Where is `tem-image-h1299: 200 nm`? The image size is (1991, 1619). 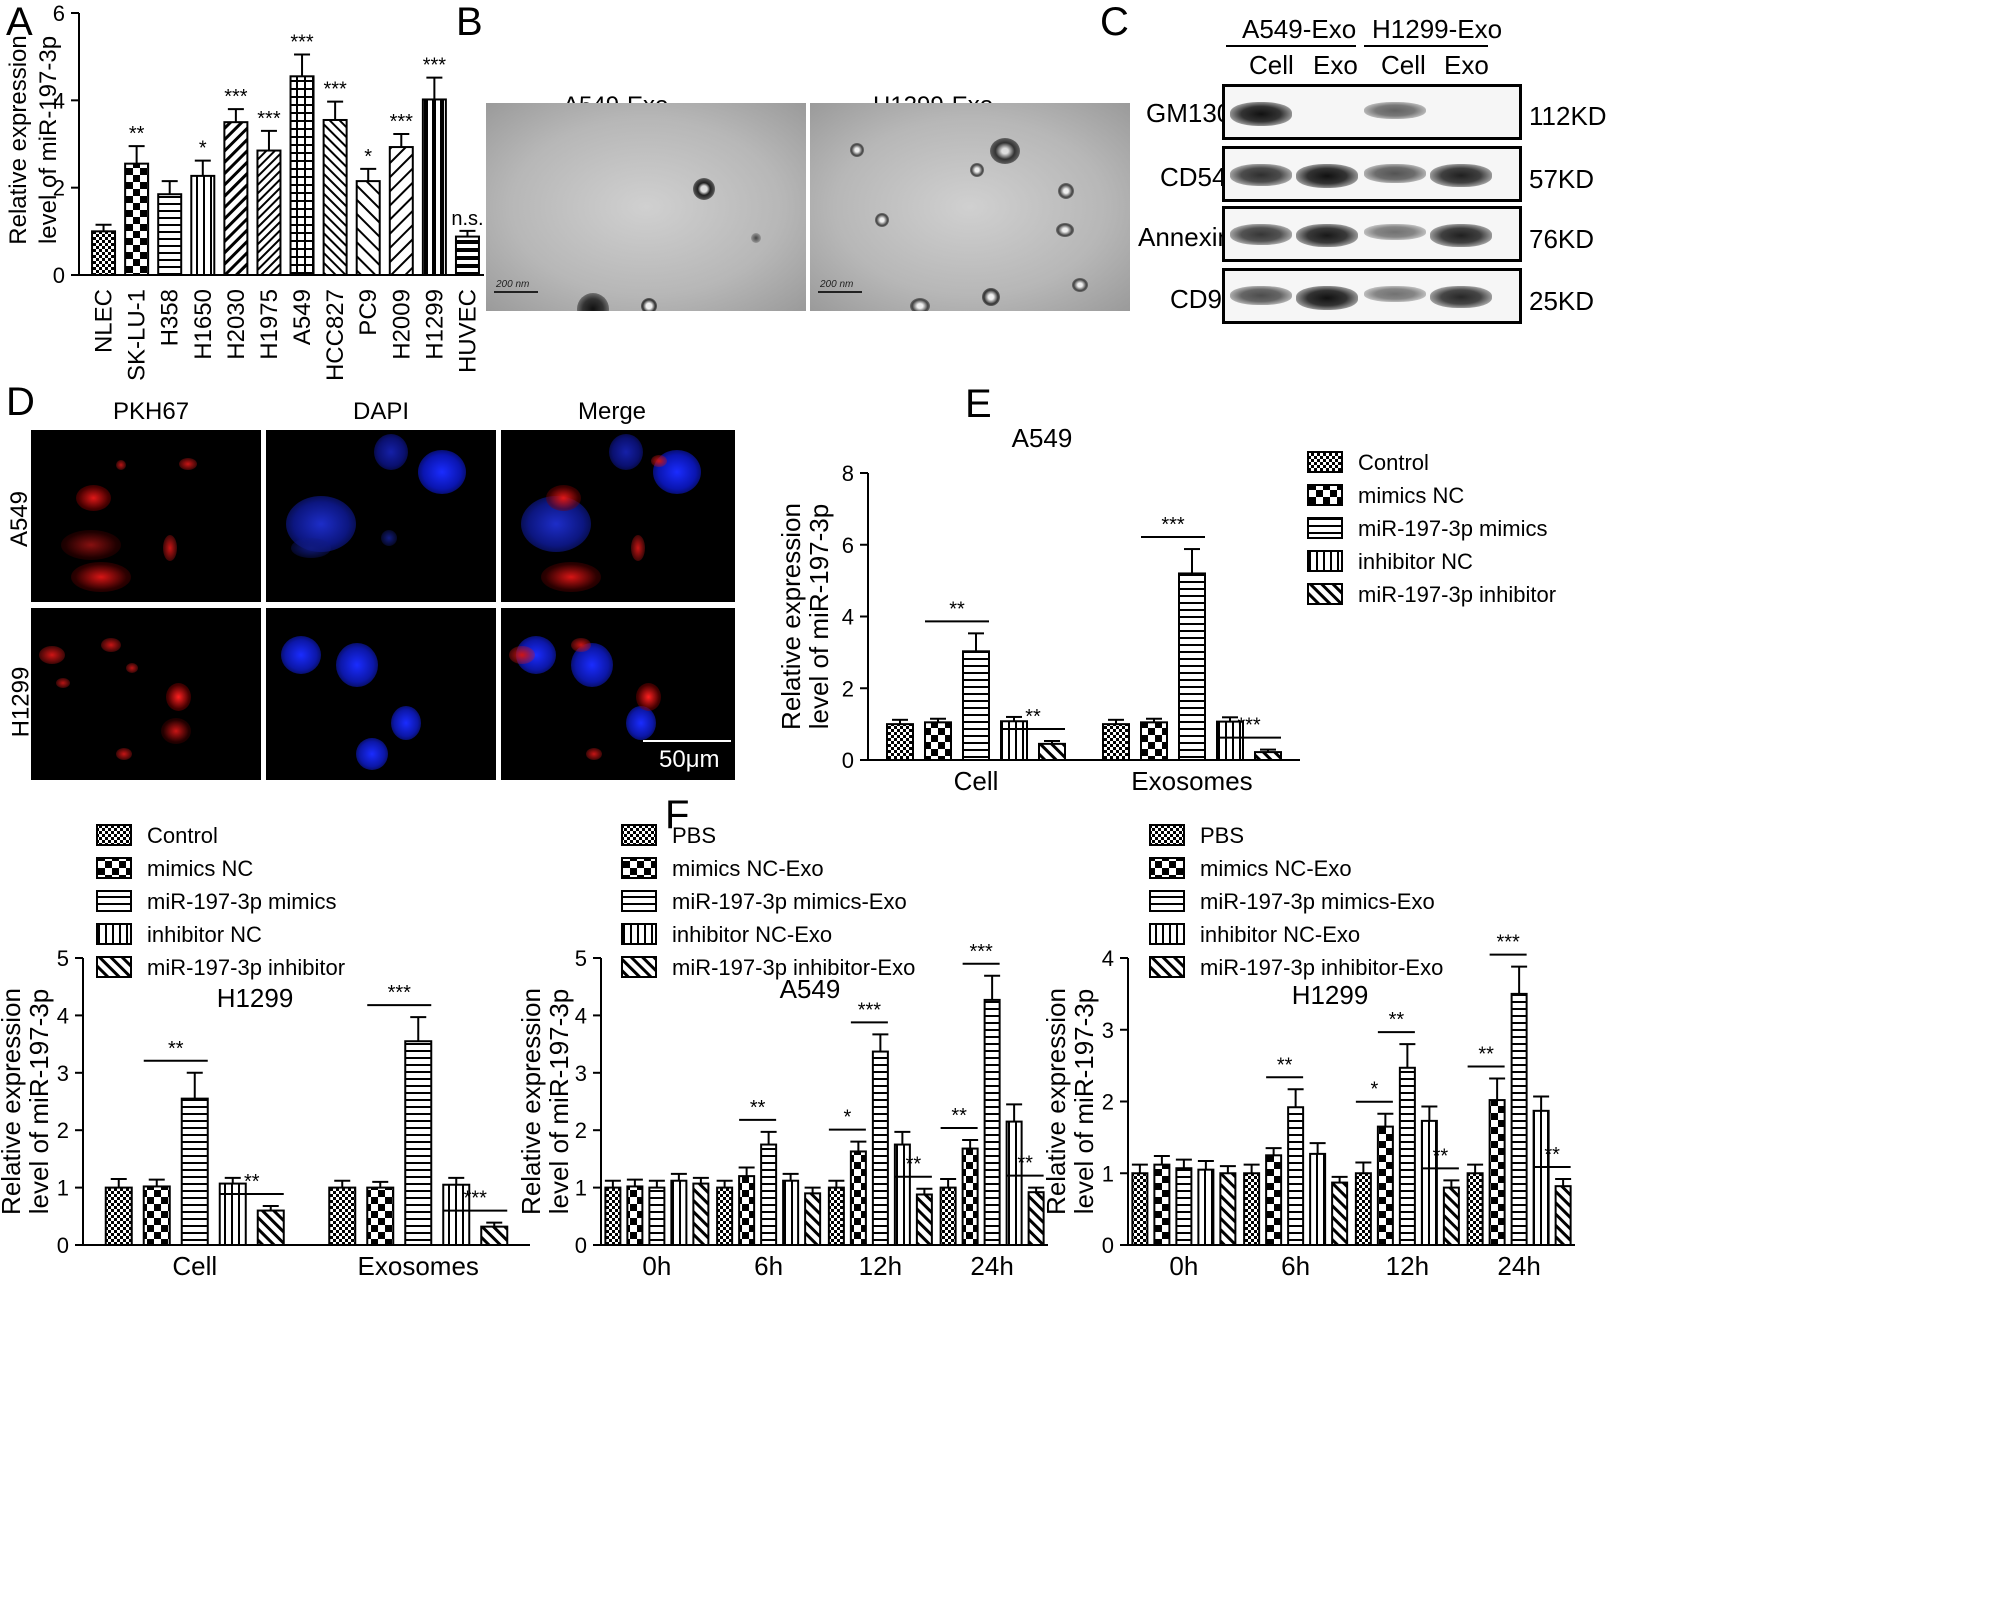
tem-image-h1299: 200 nm is located at coordinates (970, 207).